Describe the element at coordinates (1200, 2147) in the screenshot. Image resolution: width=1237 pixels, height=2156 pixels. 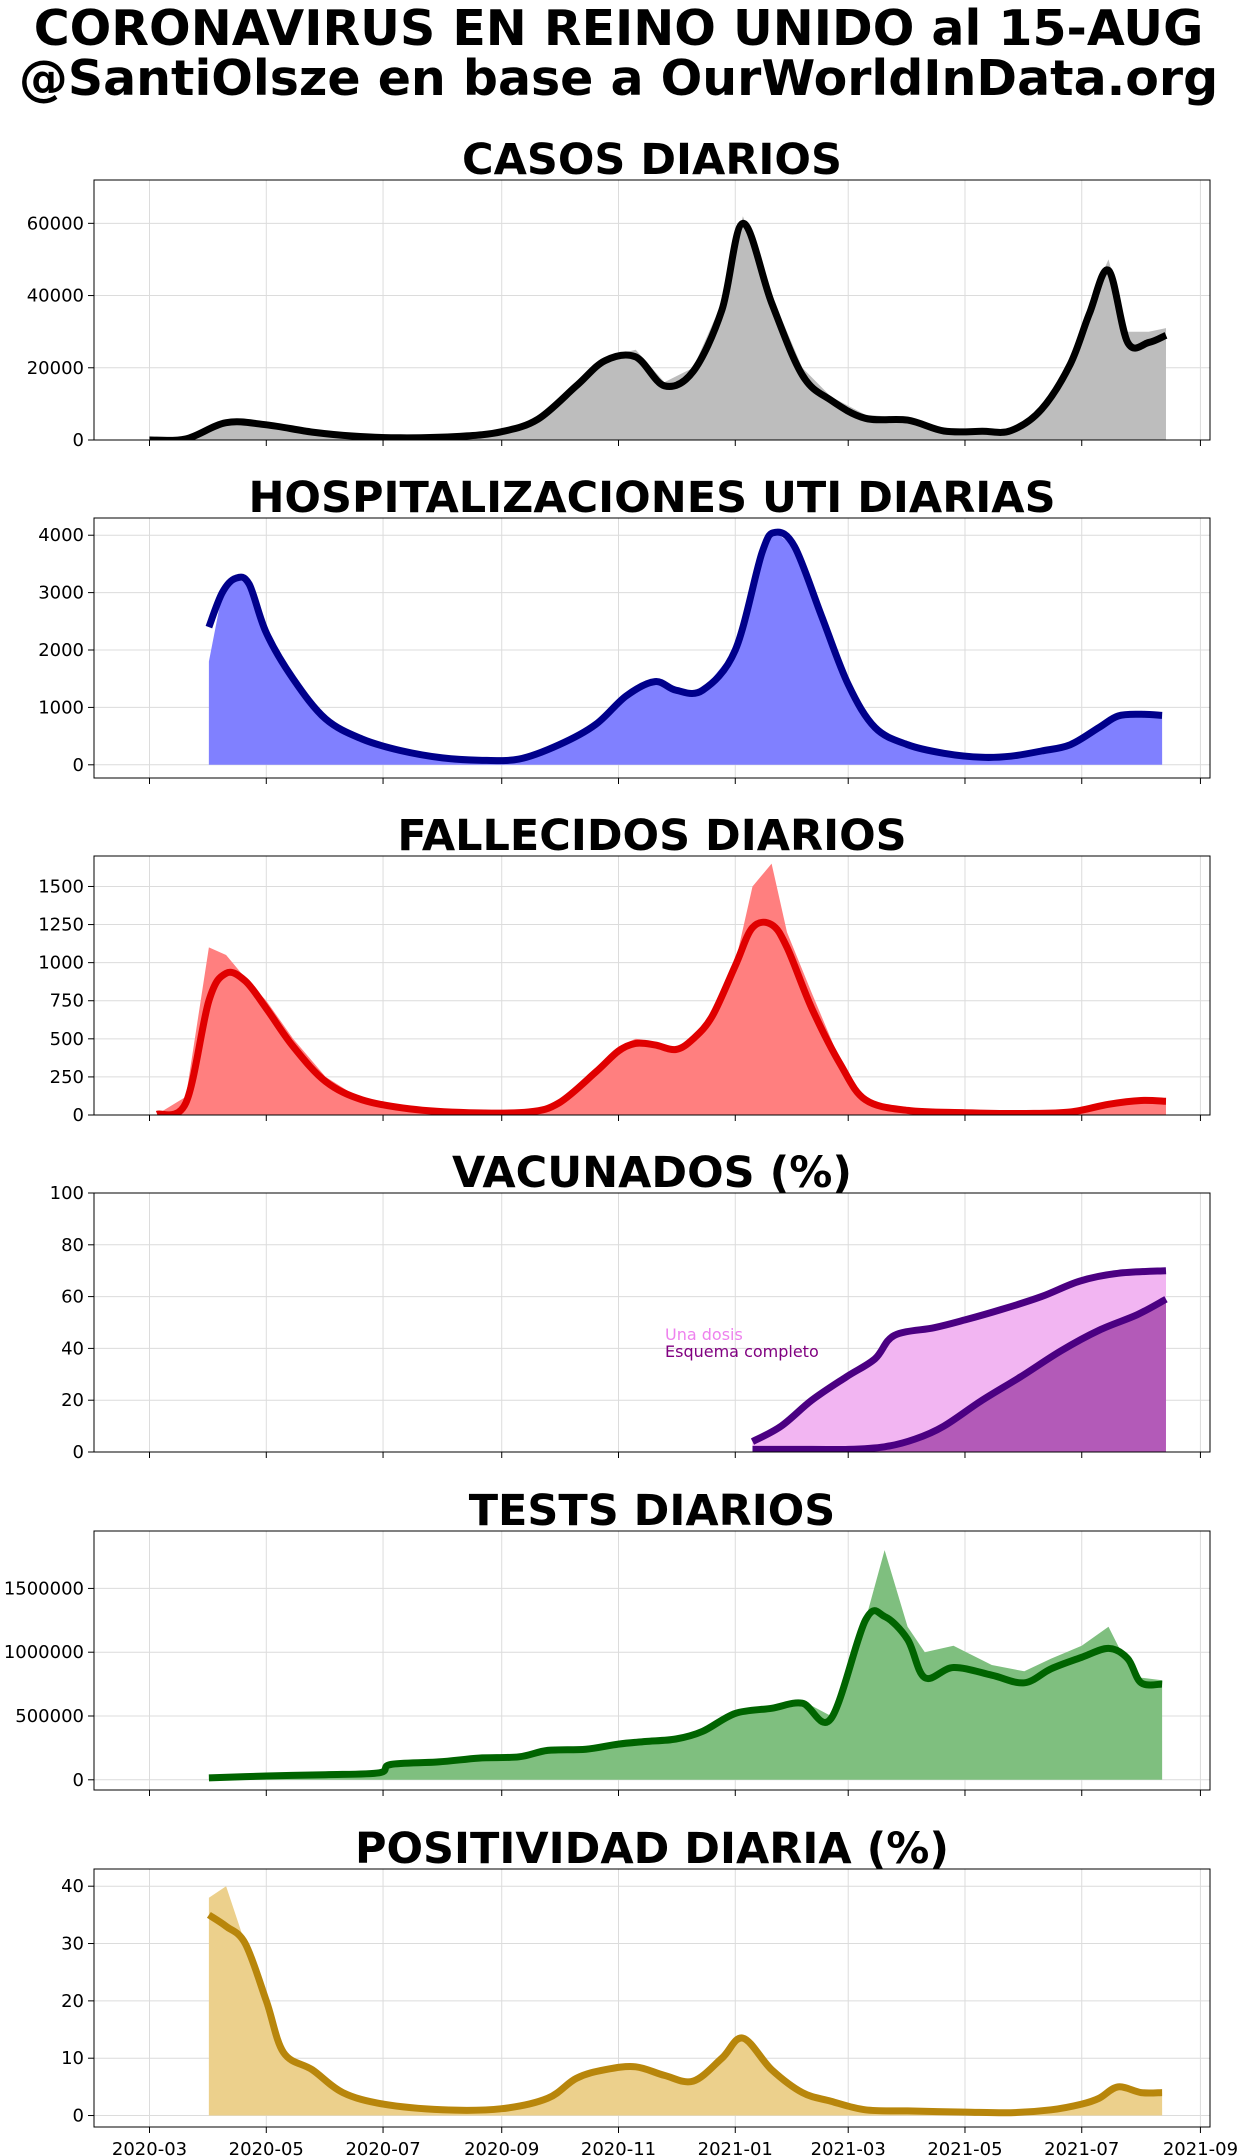
I see `x-tick-label: 2021-09` at that location.